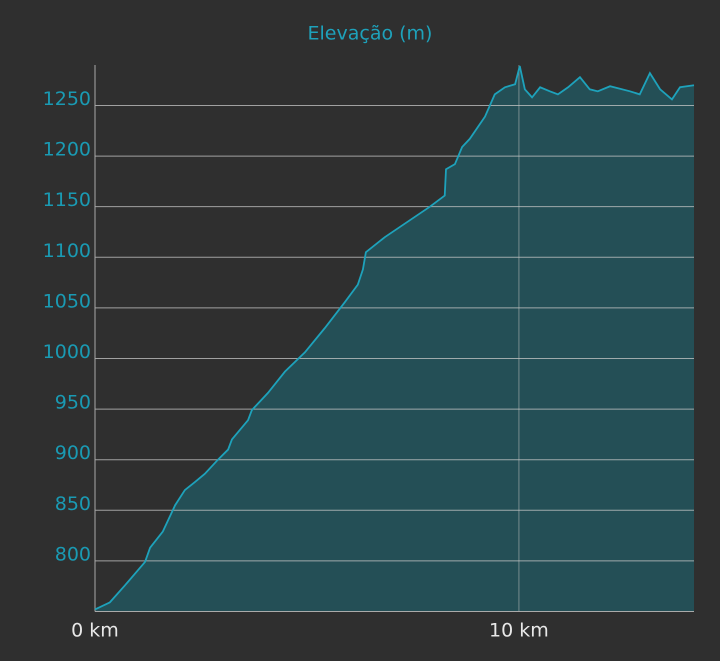 The width and height of the screenshot is (720, 661). What do you see at coordinates (73, 504) in the screenshot?
I see `y-tick-label: 850` at bounding box center [73, 504].